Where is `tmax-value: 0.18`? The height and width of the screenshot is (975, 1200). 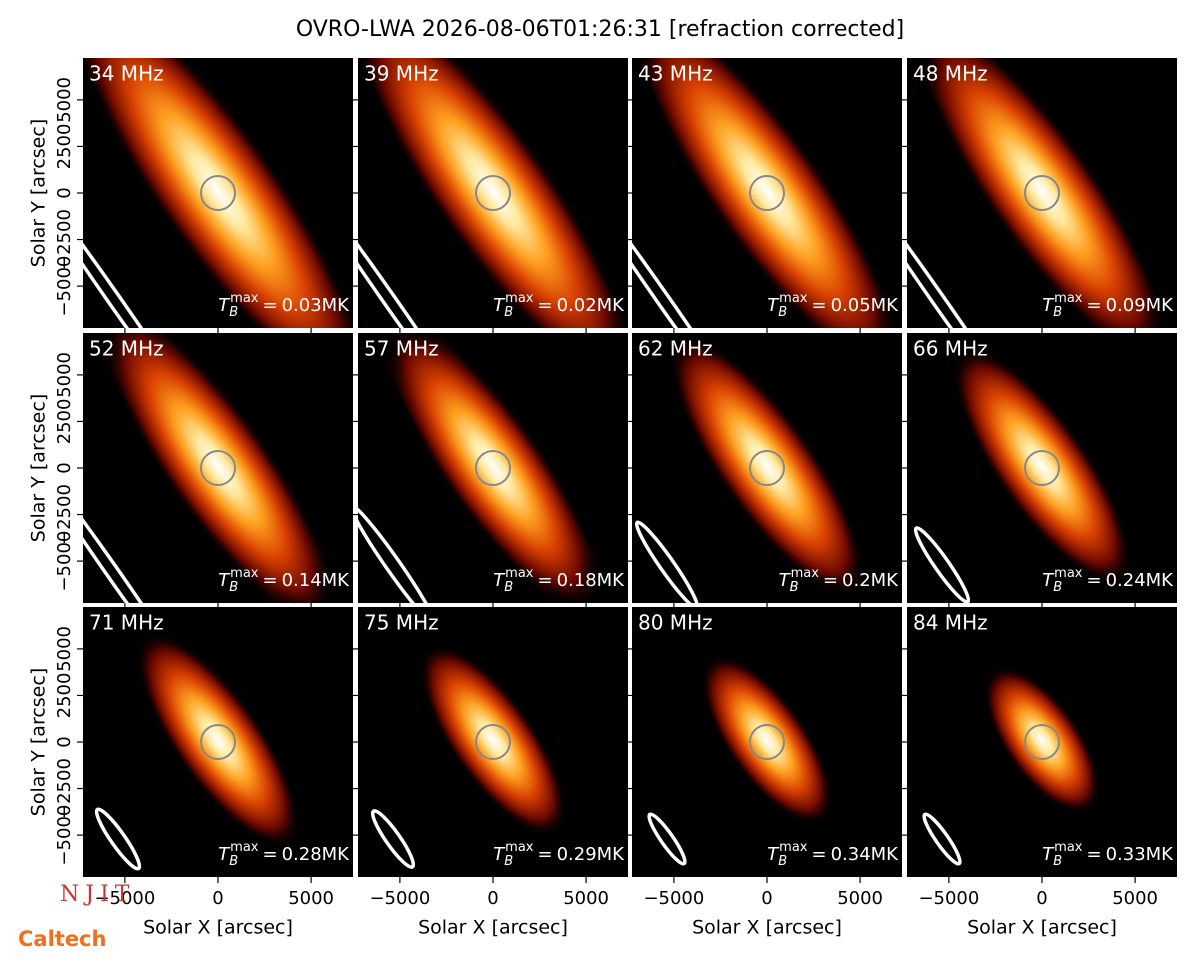
tmax-value: 0.18 is located at coordinates (577, 580).